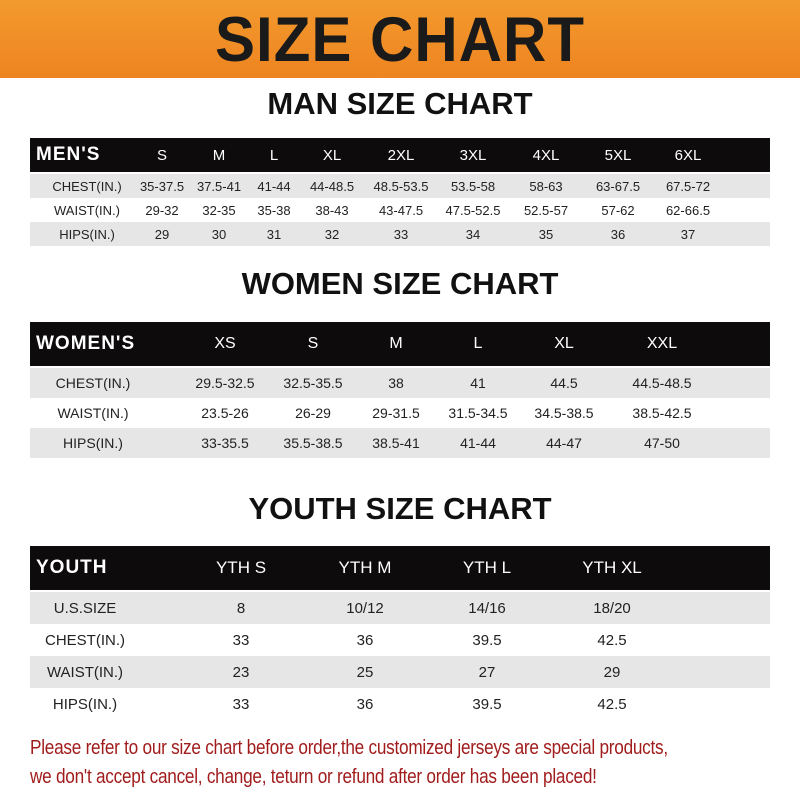 This screenshot has height=800, width=800. I want to click on table-category-label: MEN'S, so click(68, 154).